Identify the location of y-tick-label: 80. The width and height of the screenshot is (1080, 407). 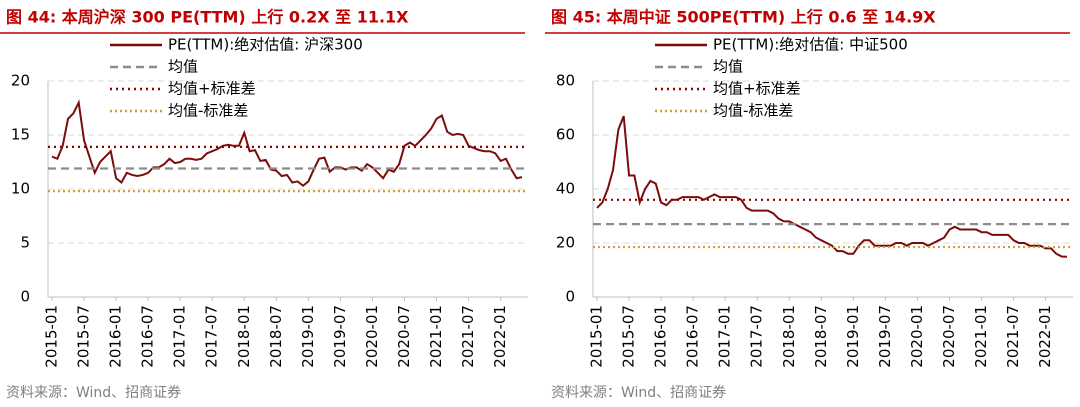
(565, 81).